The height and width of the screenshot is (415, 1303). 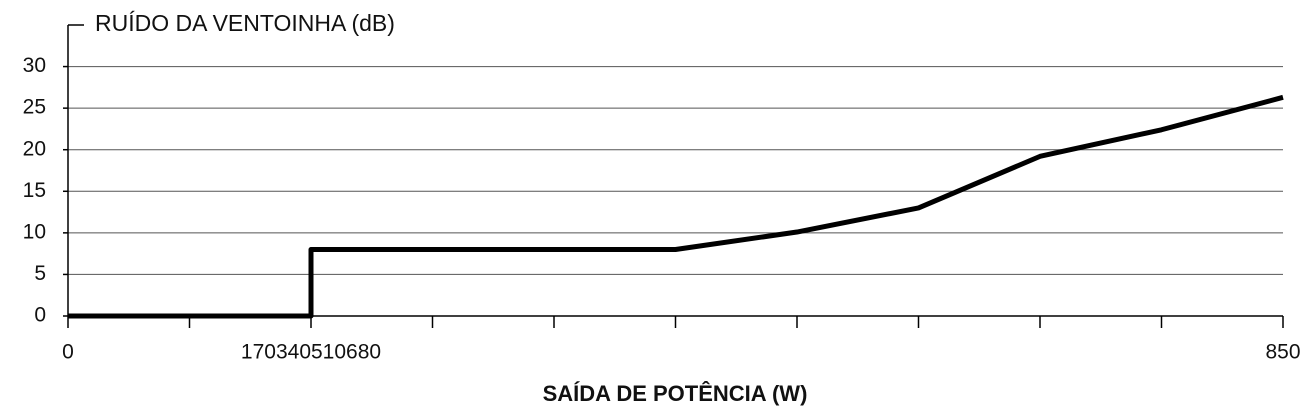 I want to click on y-tick-label: 10, so click(x=34, y=231).